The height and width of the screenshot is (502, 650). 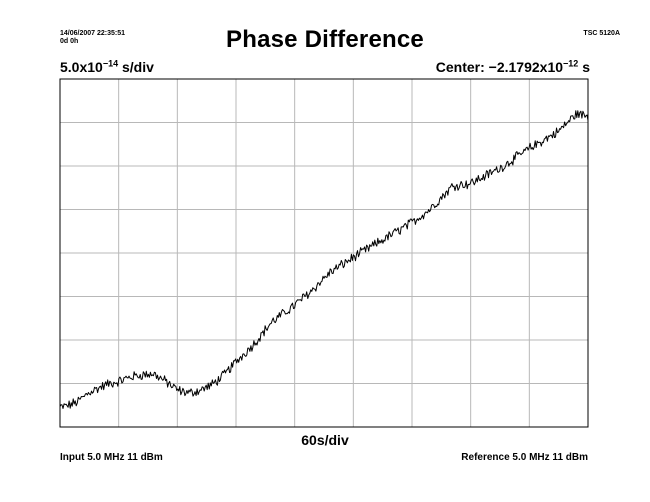 I want to click on center-label: Center: −2.1792x10−12 s, so click(x=513, y=67).